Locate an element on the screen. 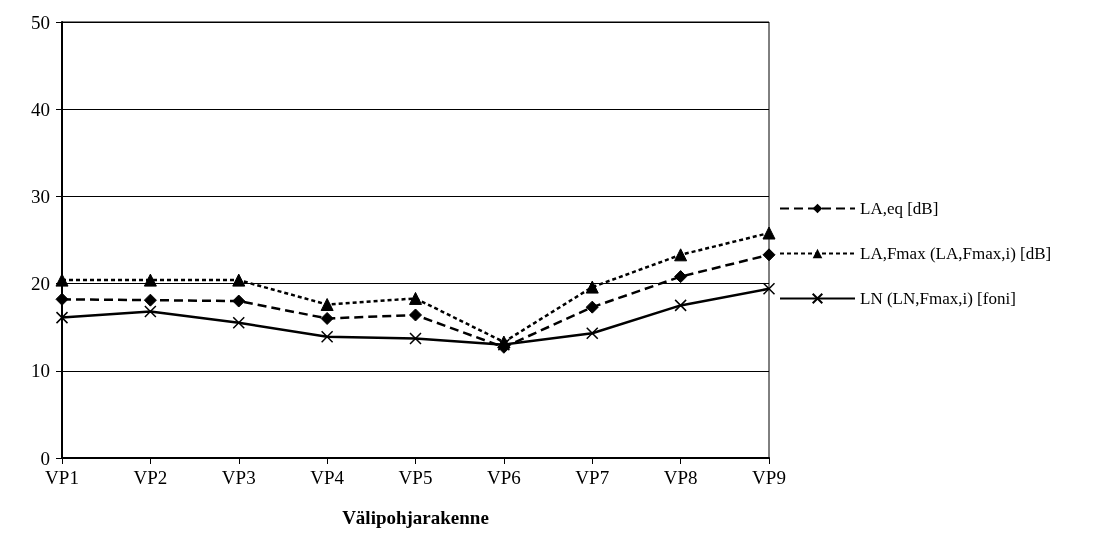 This screenshot has height=541, width=1104. x-tick-label: VP2 is located at coordinates (150, 477).